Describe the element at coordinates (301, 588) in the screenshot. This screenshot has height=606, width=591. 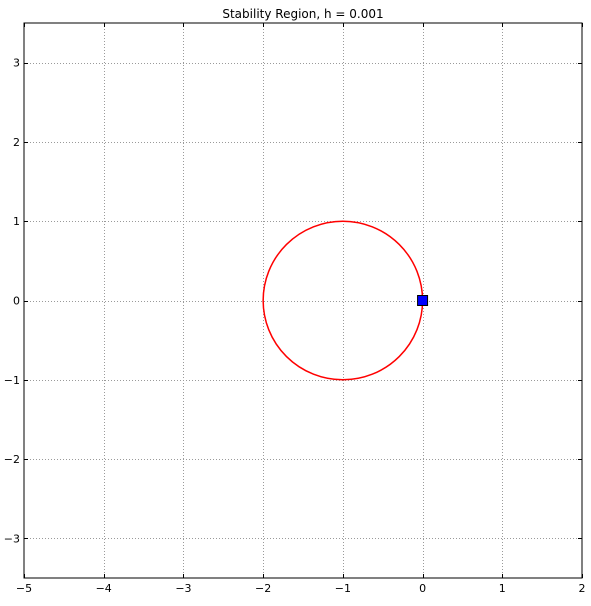
I see `x-tick-labels: −5 −4 −3 −2 −1 0 1 2` at that location.